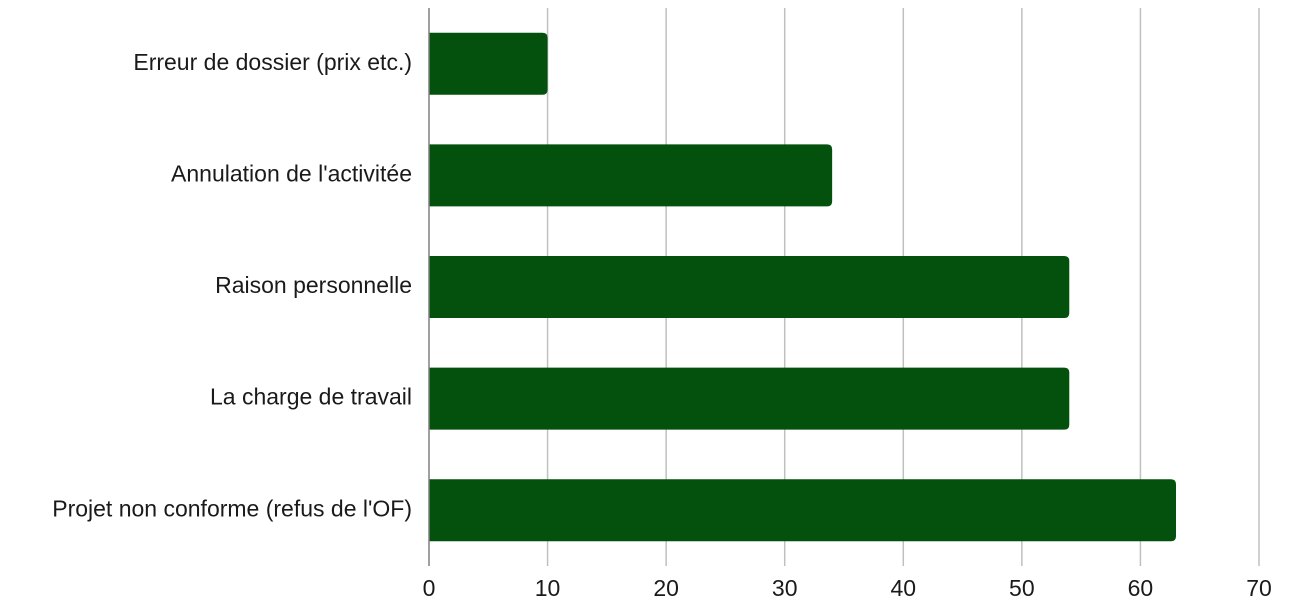 The height and width of the screenshot is (602, 1289). Describe the element at coordinates (1022, 588) in the screenshot. I see `x-tick-label-50: 50` at that location.